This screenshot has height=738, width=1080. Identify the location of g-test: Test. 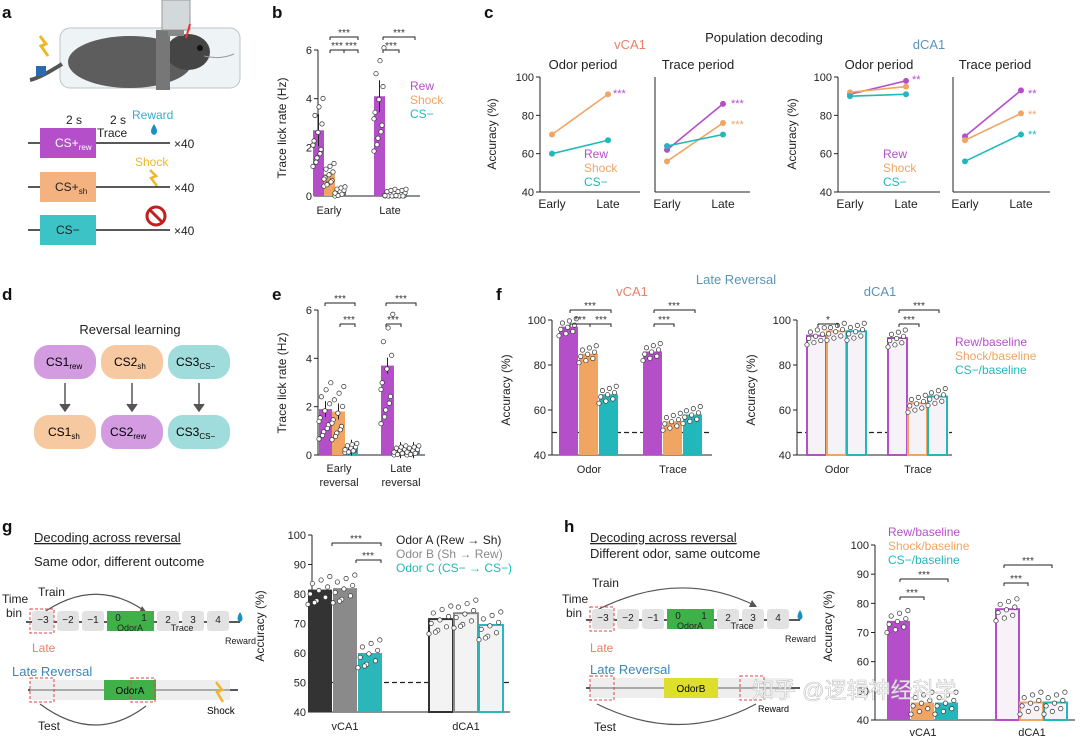
(49, 726).